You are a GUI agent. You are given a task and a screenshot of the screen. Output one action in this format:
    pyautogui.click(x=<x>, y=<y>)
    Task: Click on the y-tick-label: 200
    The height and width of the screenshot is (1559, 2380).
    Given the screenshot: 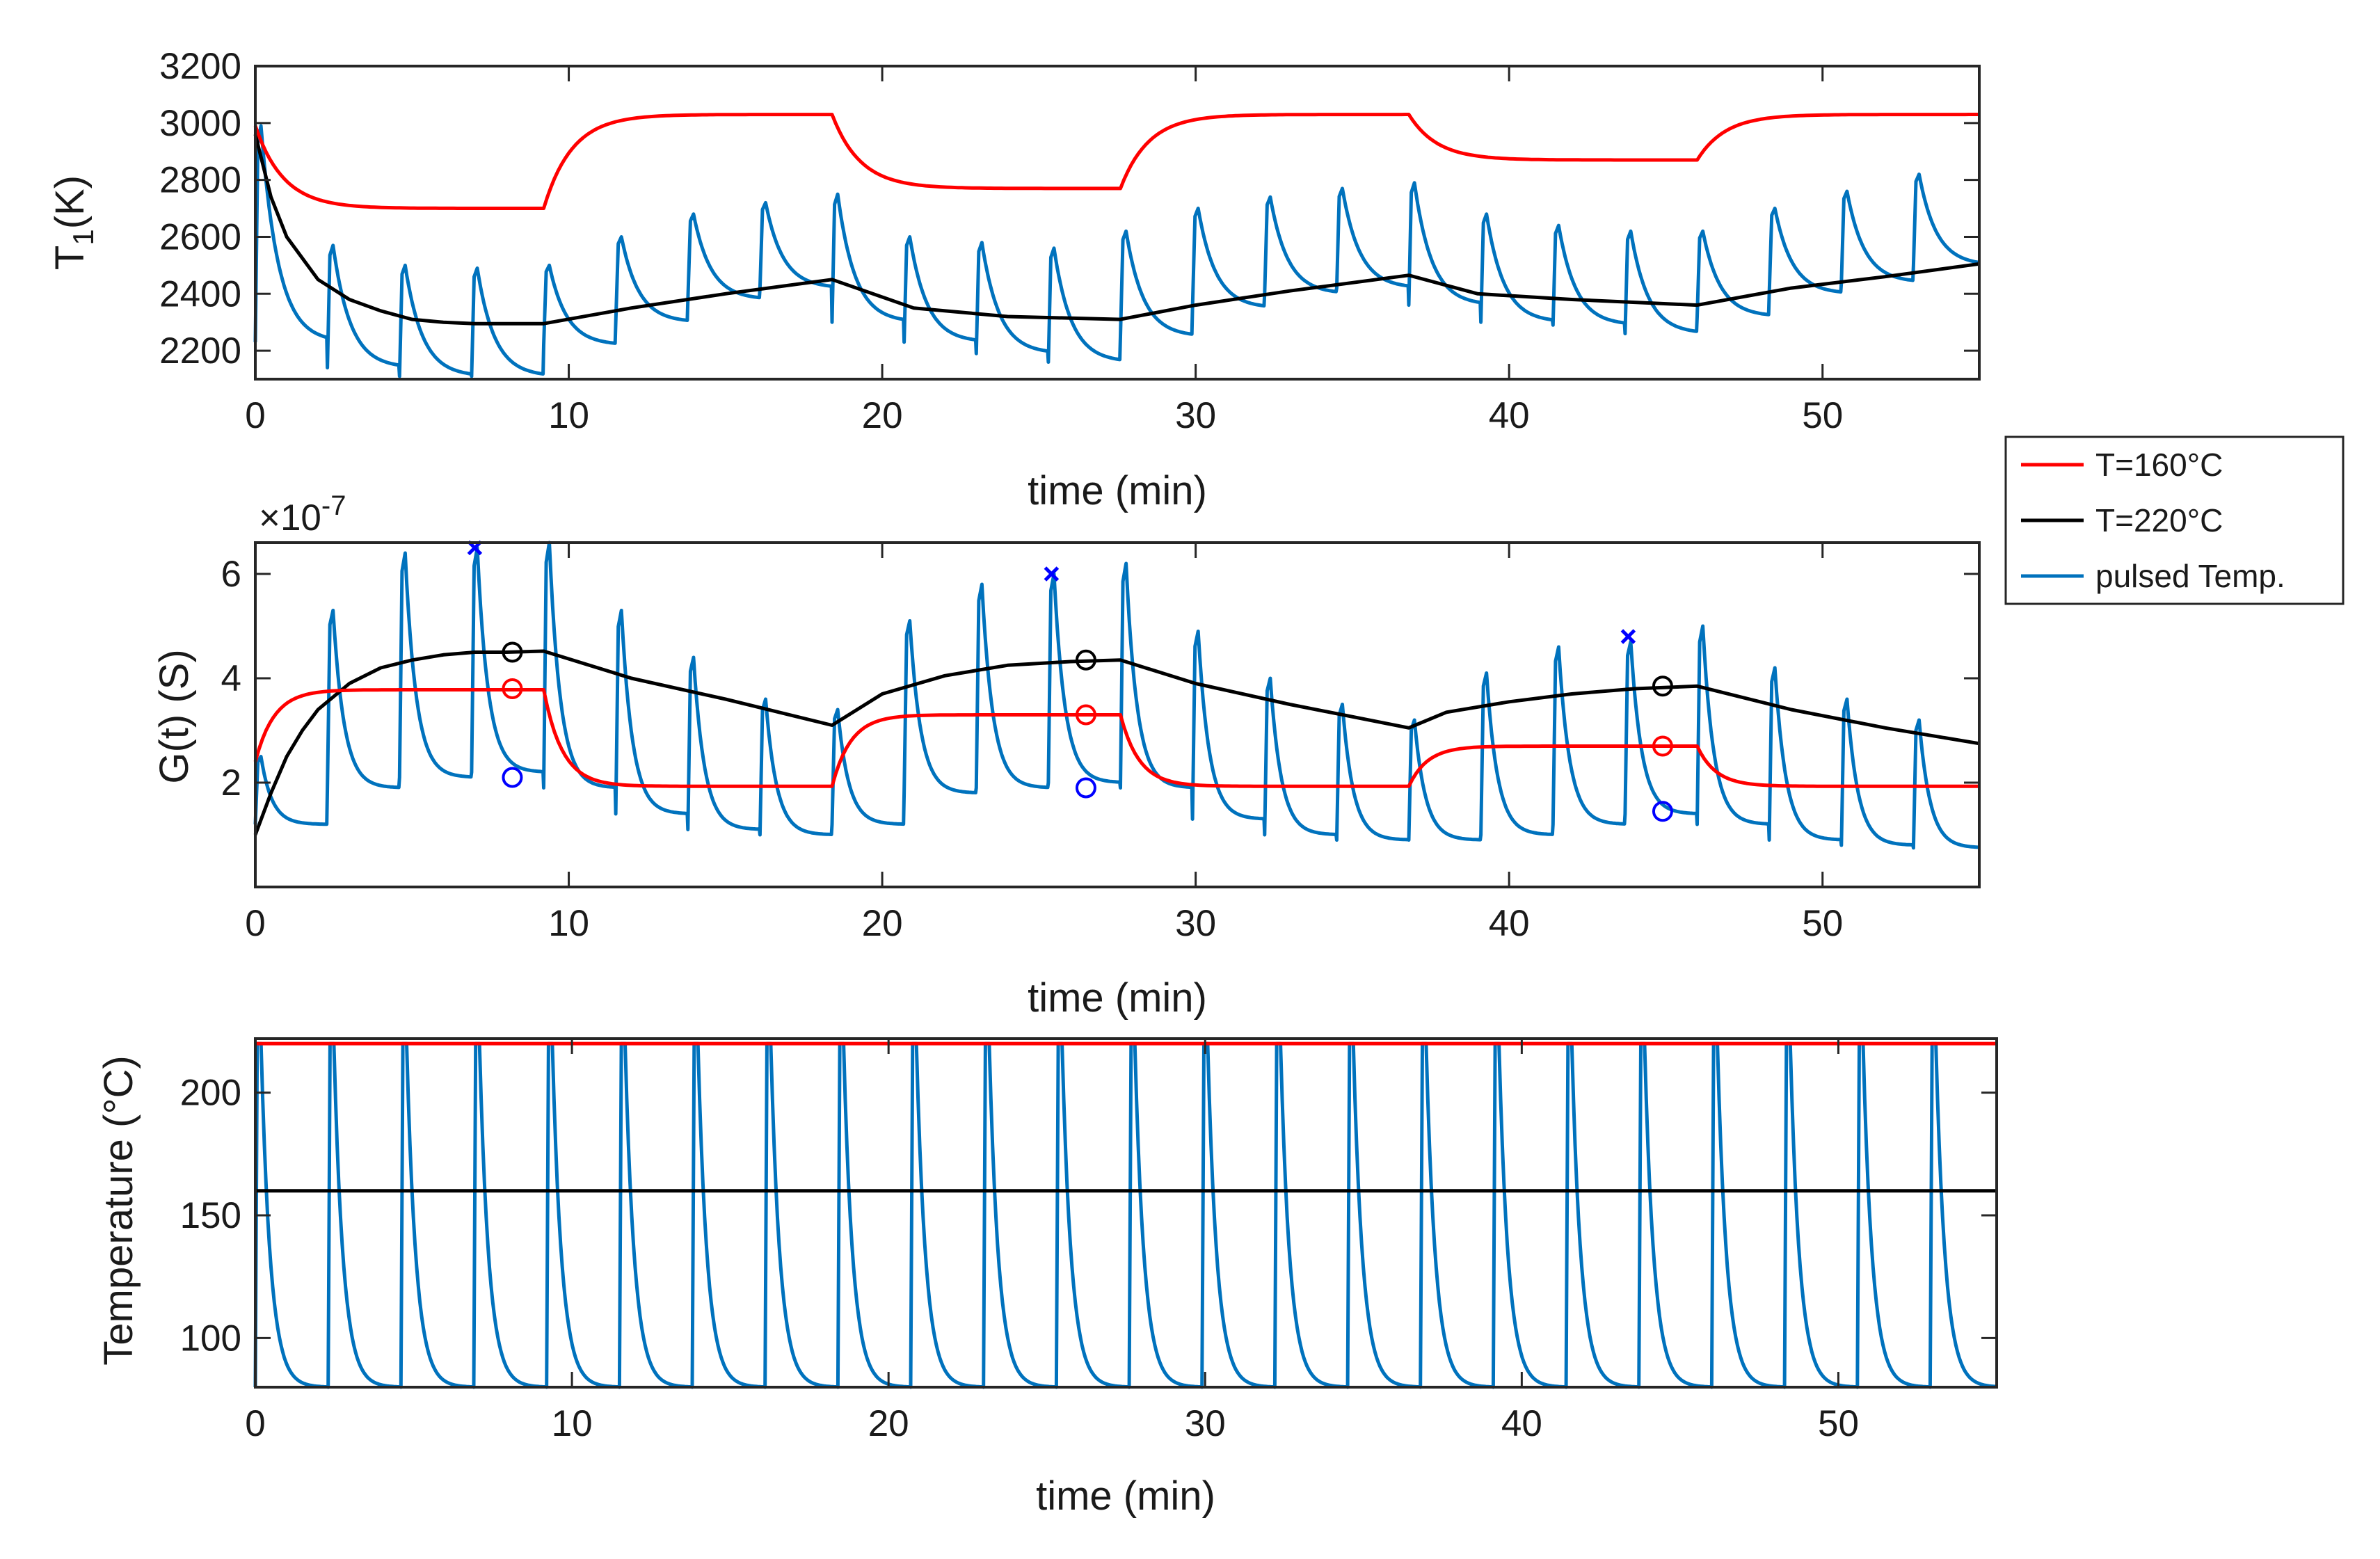 What is the action you would take?
    pyautogui.click(x=210, y=1093)
    